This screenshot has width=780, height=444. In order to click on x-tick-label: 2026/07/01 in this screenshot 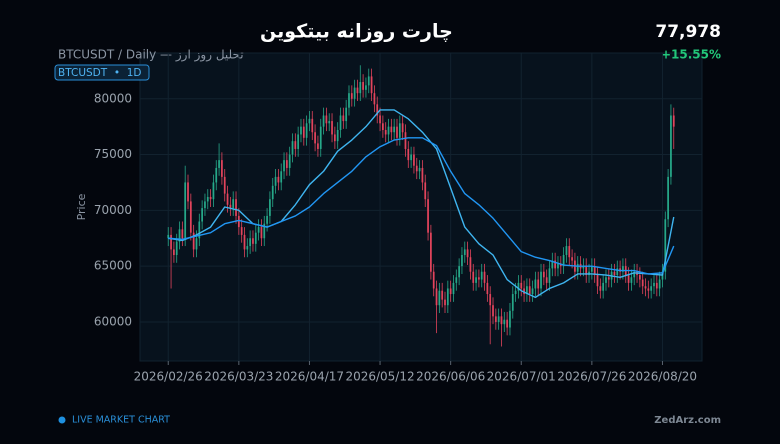, I will do `click(521, 377)`.